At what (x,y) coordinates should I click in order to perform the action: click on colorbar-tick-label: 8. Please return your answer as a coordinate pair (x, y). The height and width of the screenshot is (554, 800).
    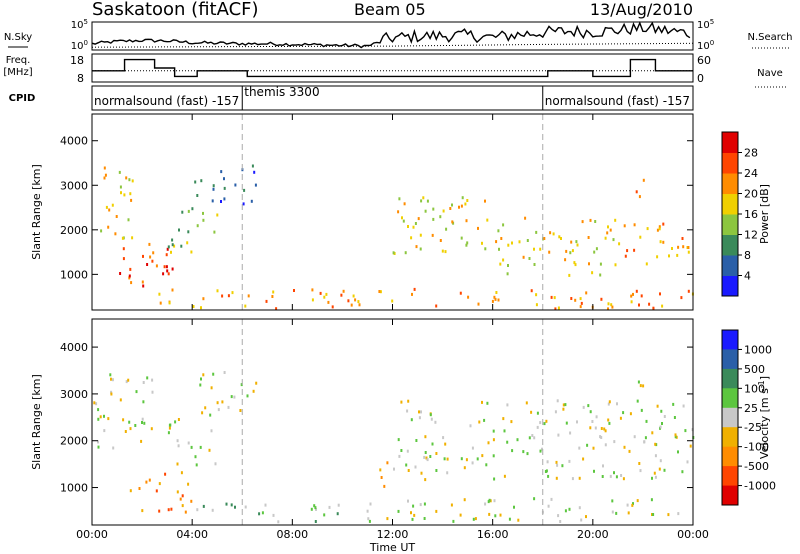
    Looking at the image, I should click on (747, 255).